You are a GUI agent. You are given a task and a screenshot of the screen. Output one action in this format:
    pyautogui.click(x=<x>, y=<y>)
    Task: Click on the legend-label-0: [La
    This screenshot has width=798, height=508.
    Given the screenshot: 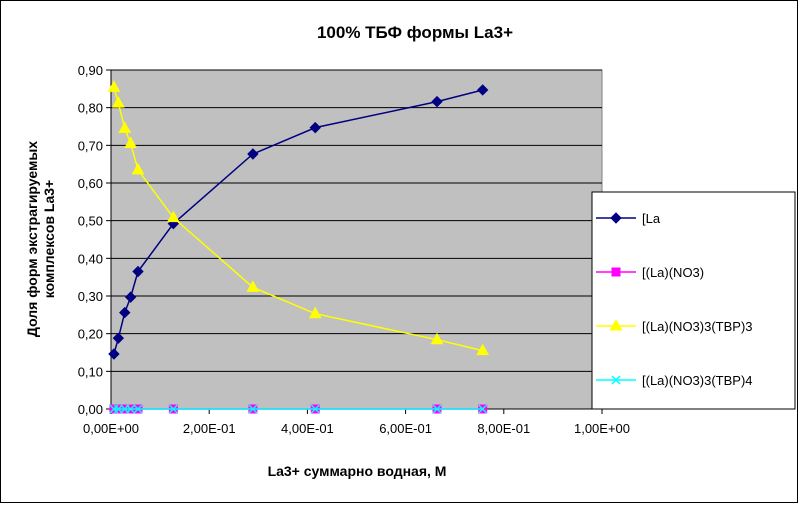 What is the action you would take?
    pyautogui.click(x=651, y=218)
    